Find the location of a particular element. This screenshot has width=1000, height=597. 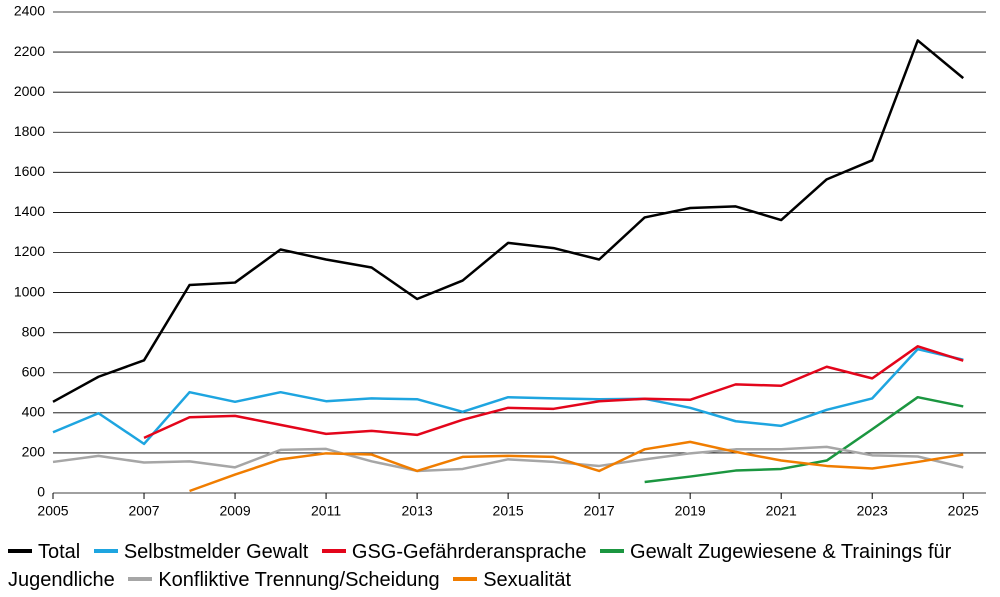

y-tick-label: 2400 is located at coordinates (29, 11).